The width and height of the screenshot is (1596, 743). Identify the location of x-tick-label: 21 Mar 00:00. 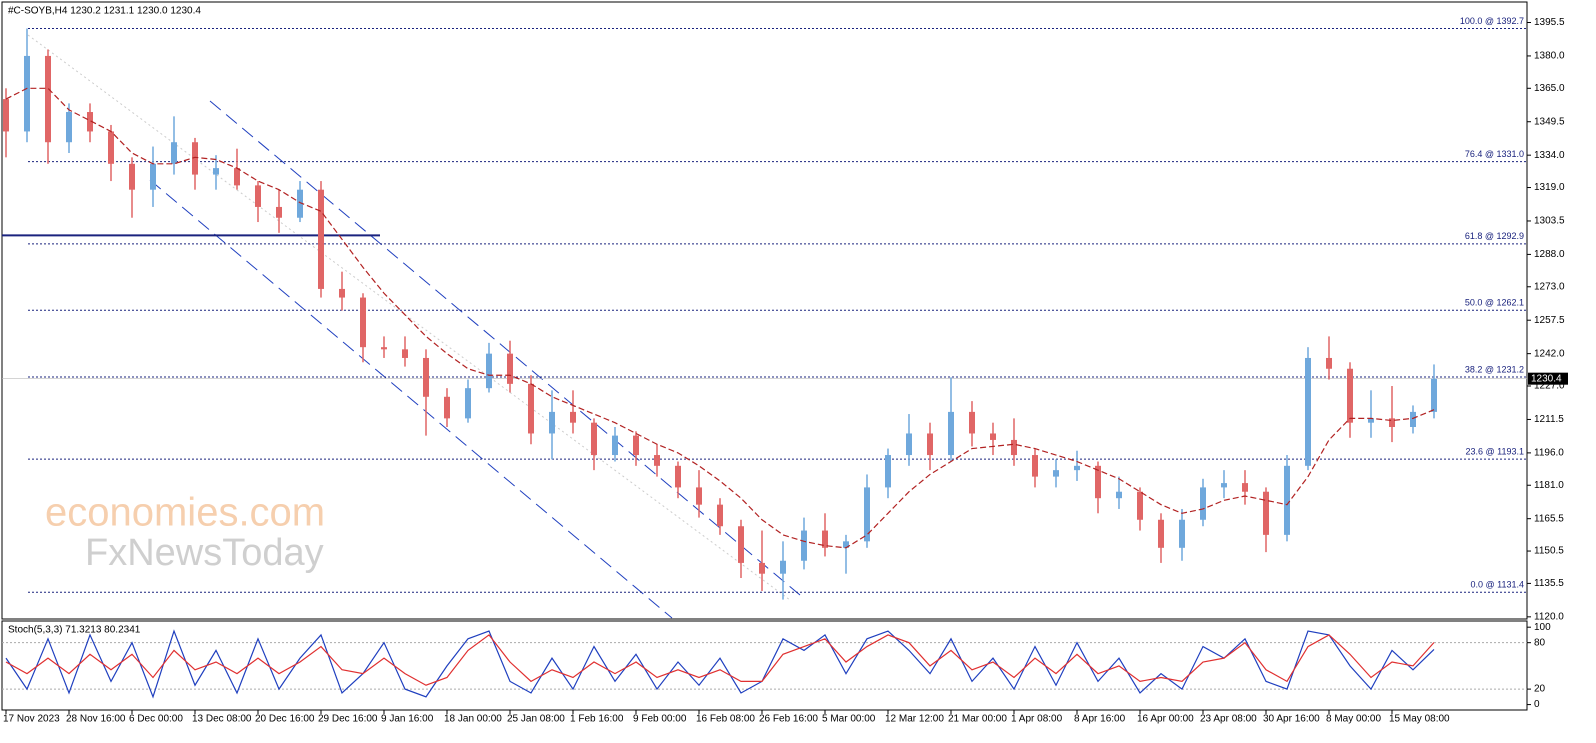
(977, 719).